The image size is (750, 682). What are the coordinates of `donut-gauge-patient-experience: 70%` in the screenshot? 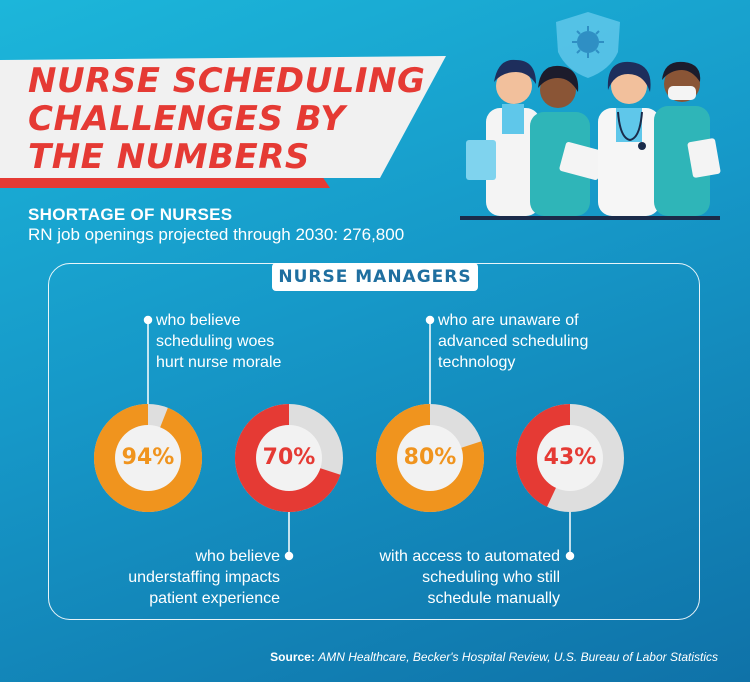 It's located at (289, 458).